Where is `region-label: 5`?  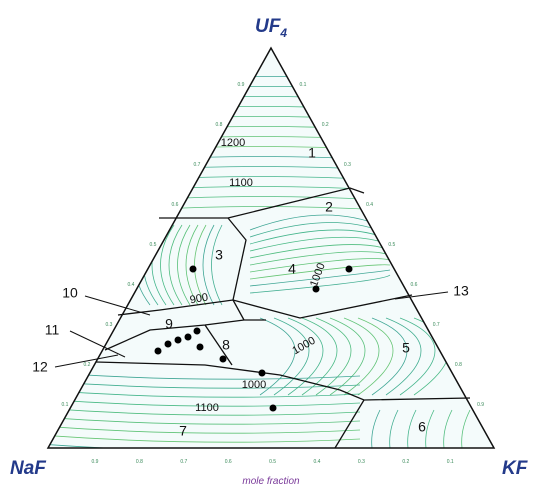
region-label: 5 is located at coordinates (406, 348).